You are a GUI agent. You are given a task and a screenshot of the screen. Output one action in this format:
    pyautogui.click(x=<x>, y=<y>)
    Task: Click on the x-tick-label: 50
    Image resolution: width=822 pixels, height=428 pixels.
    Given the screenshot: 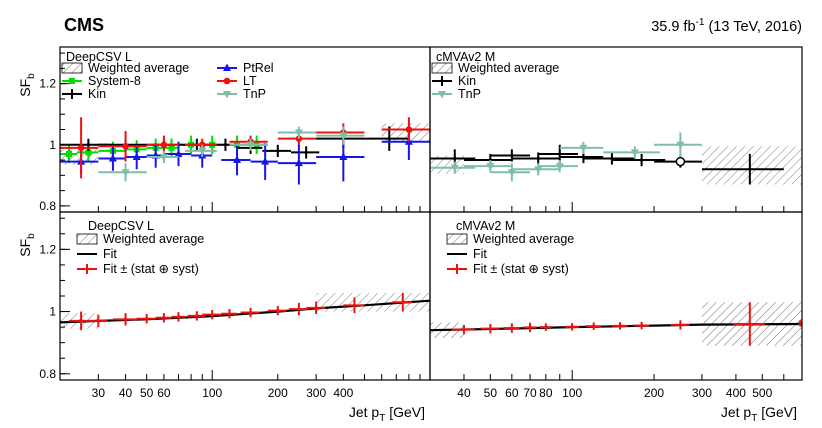 What is the action you would take?
    pyautogui.click(x=147, y=393)
    